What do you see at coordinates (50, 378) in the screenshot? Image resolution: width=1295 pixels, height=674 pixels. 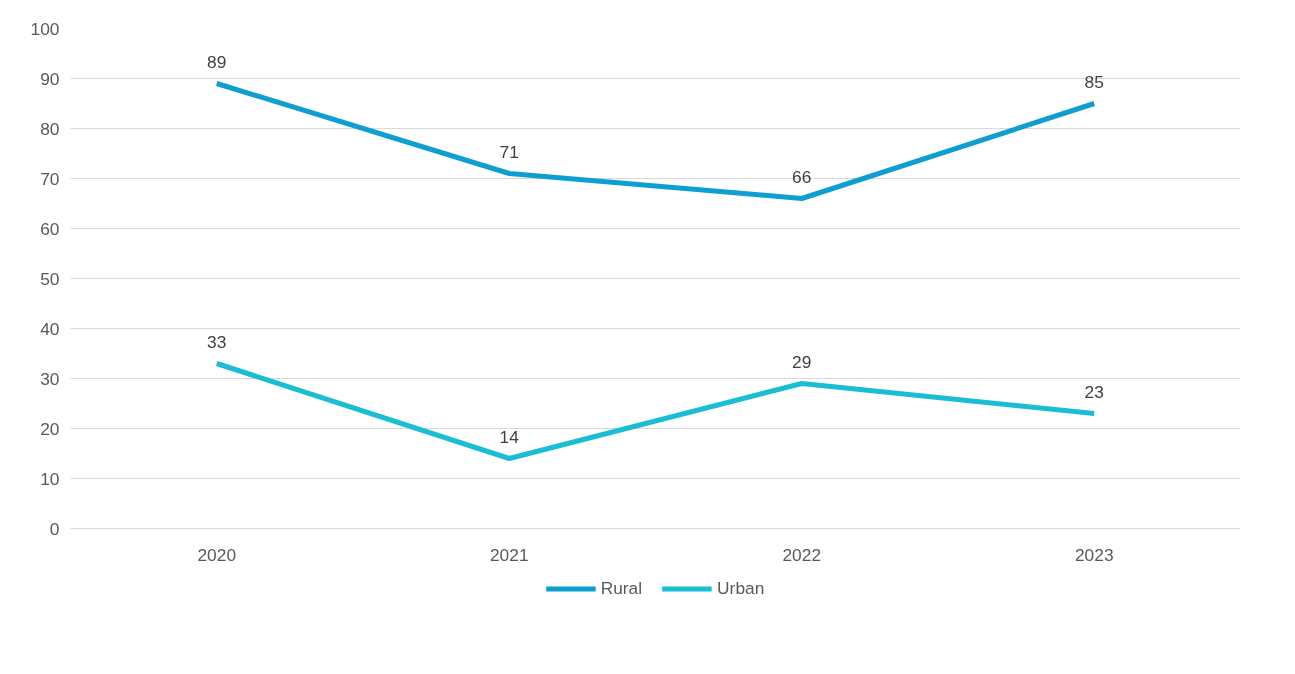 I see `y-tick-label: 30` at bounding box center [50, 378].